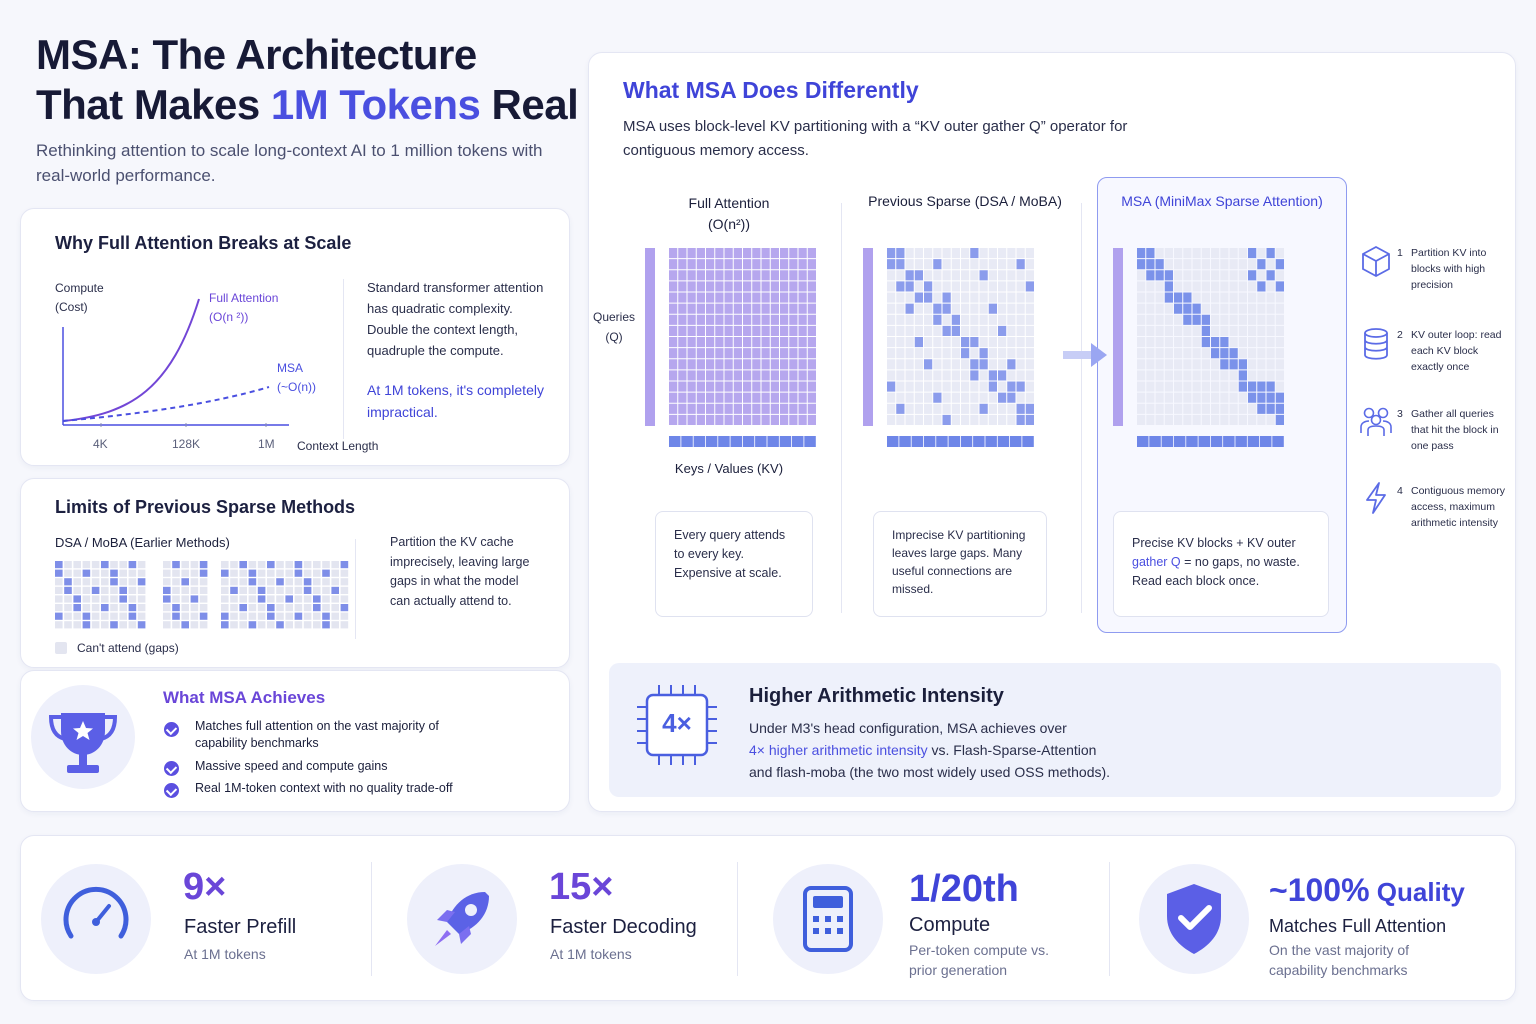 The image size is (1536, 1024). Describe the element at coordinates (1194, 919) in the screenshot. I see `shield-check-icon` at that location.